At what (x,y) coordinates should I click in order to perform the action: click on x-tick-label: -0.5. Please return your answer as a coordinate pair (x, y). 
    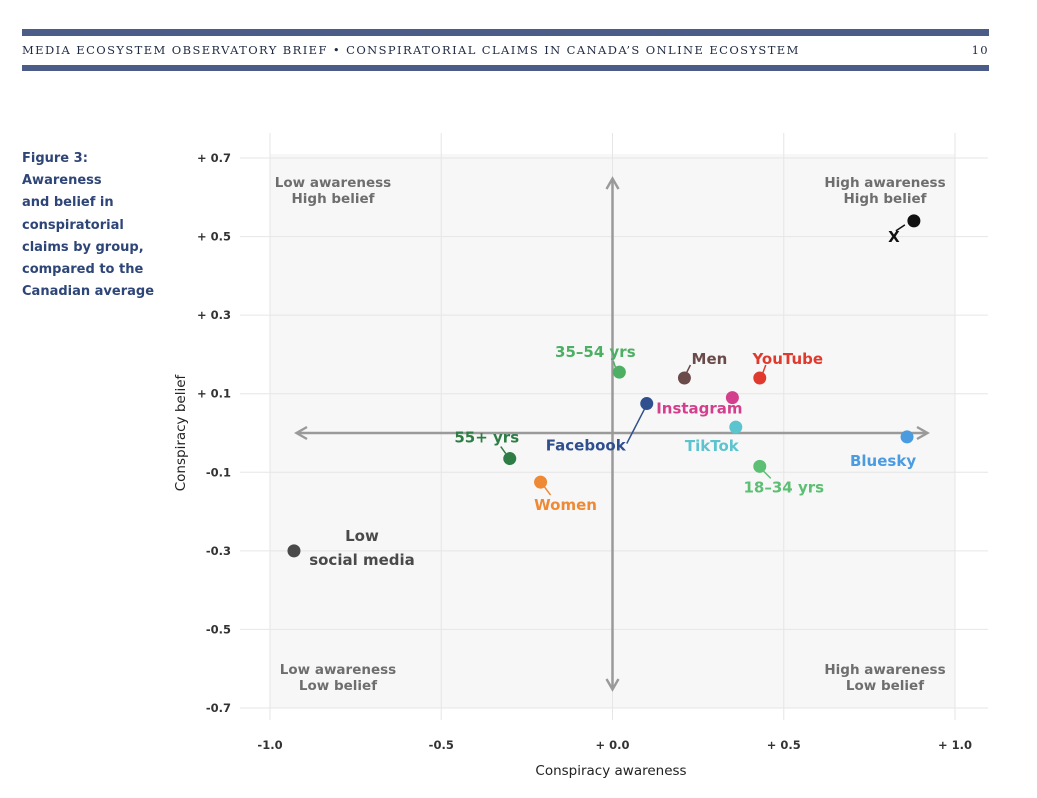
    Looking at the image, I should click on (441, 745).